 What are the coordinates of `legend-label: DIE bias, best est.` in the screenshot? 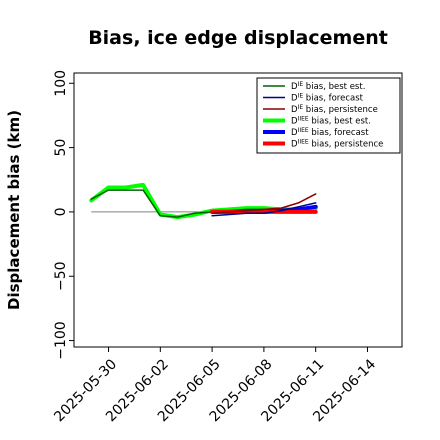 It's located at (328, 86).